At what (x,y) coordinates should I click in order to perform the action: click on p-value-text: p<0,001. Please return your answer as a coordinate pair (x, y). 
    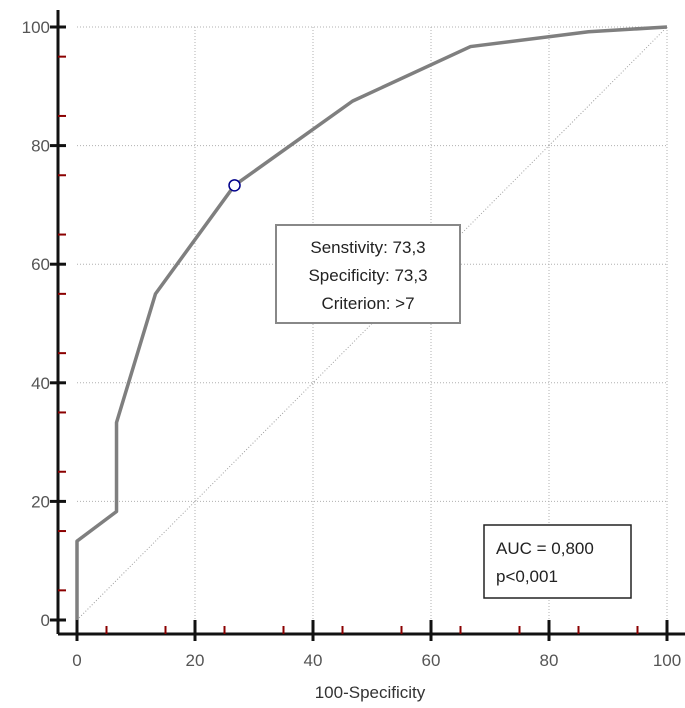
    Looking at the image, I should click on (527, 576).